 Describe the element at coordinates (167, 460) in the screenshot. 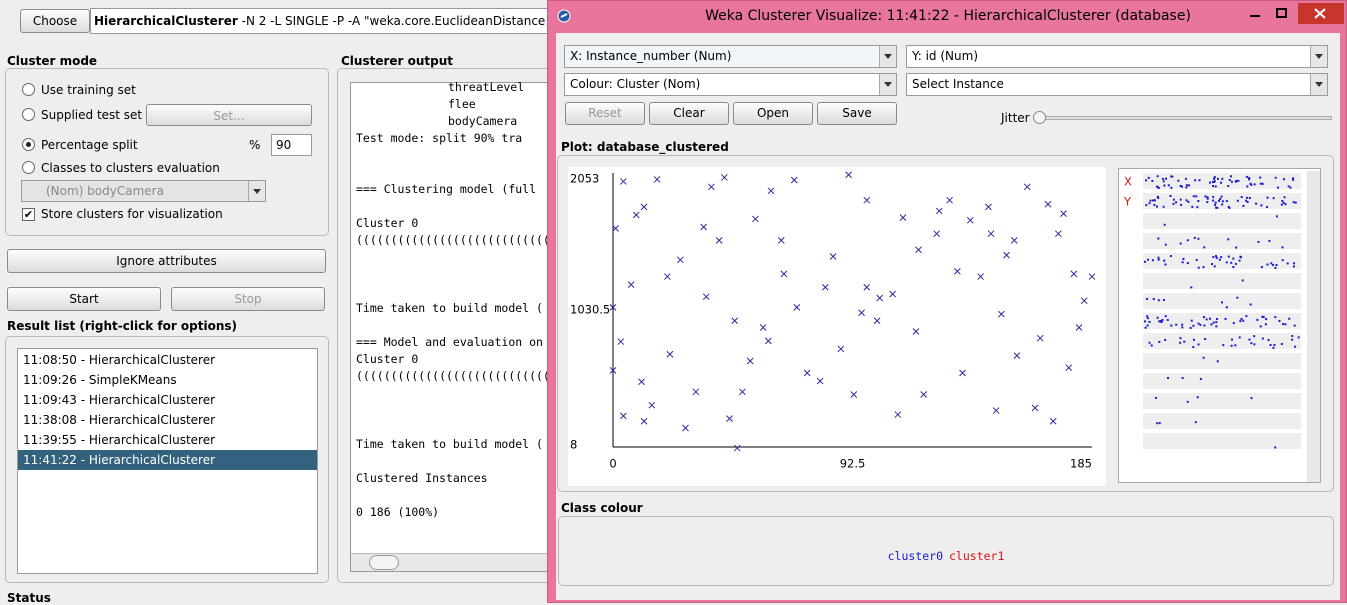

I see `result-item: 11:41:22 - HierarchicalClusterer` at that location.